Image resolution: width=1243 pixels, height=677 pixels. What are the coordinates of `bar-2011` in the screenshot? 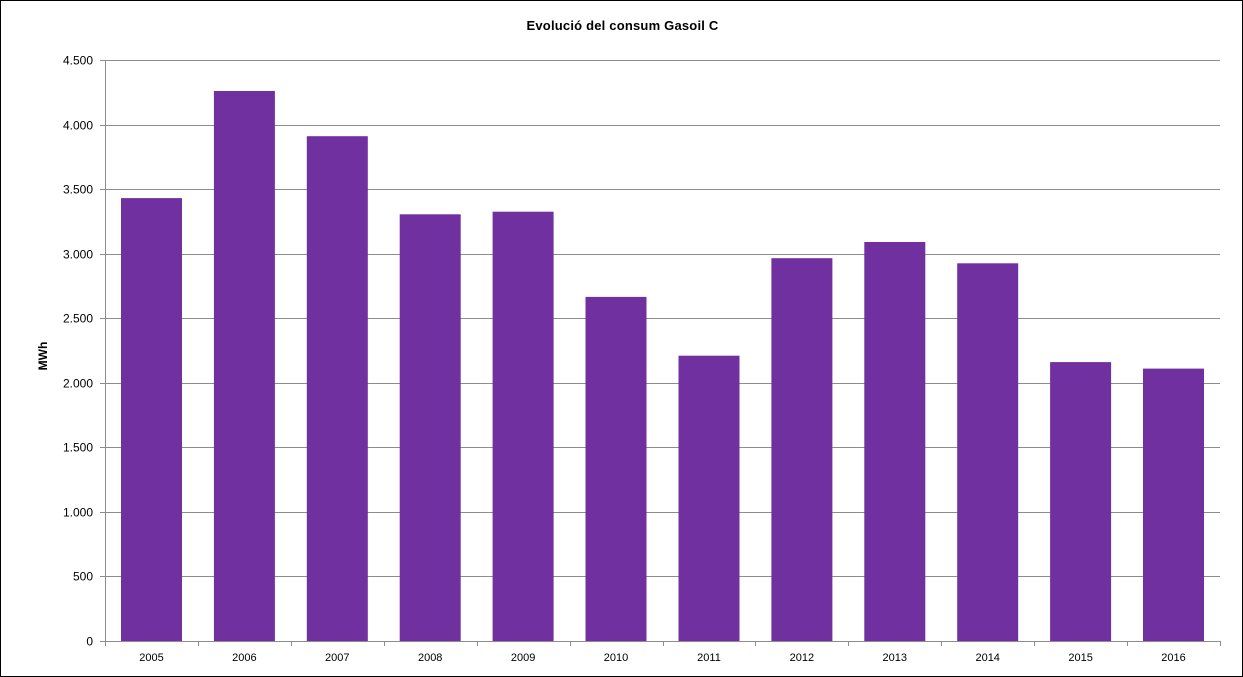 It's located at (709, 498).